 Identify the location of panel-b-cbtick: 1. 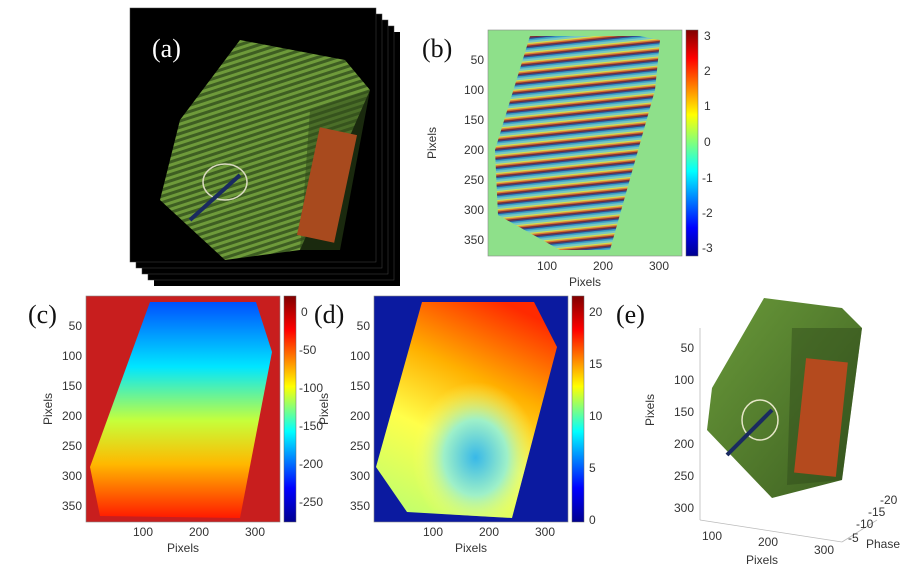
(707, 106).